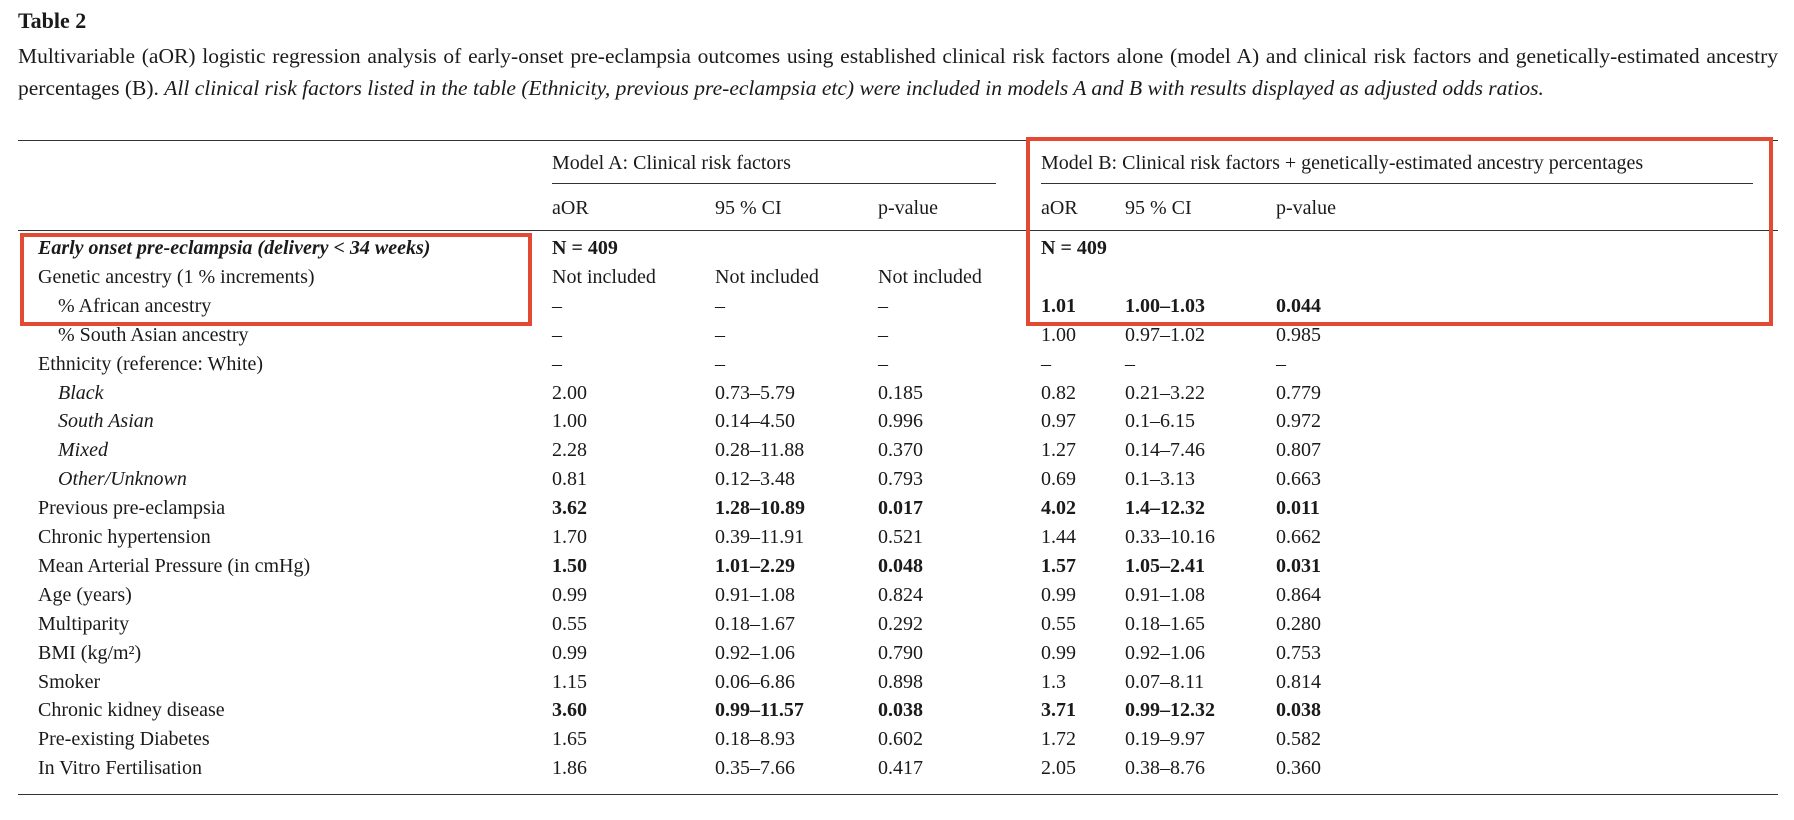 Image resolution: width=1794 pixels, height=820 pixels. What do you see at coordinates (85, 594) in the screenshot?
I see `row-label: Age (years)` at bounding box center [85, 594].